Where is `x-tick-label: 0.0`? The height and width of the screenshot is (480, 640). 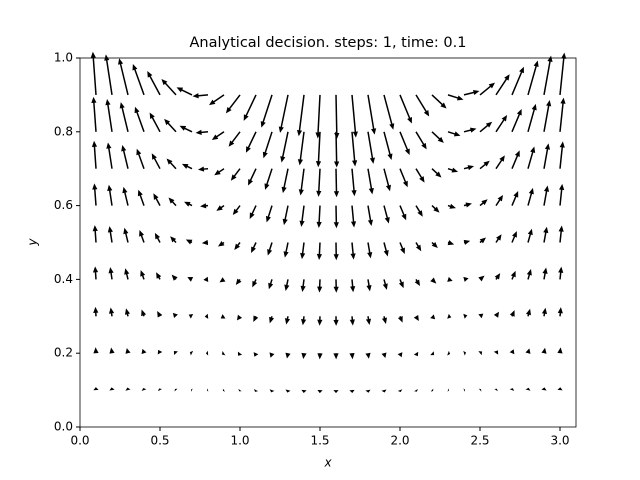
x-tick-label: 0.0 is located at coordinates (79, 441).